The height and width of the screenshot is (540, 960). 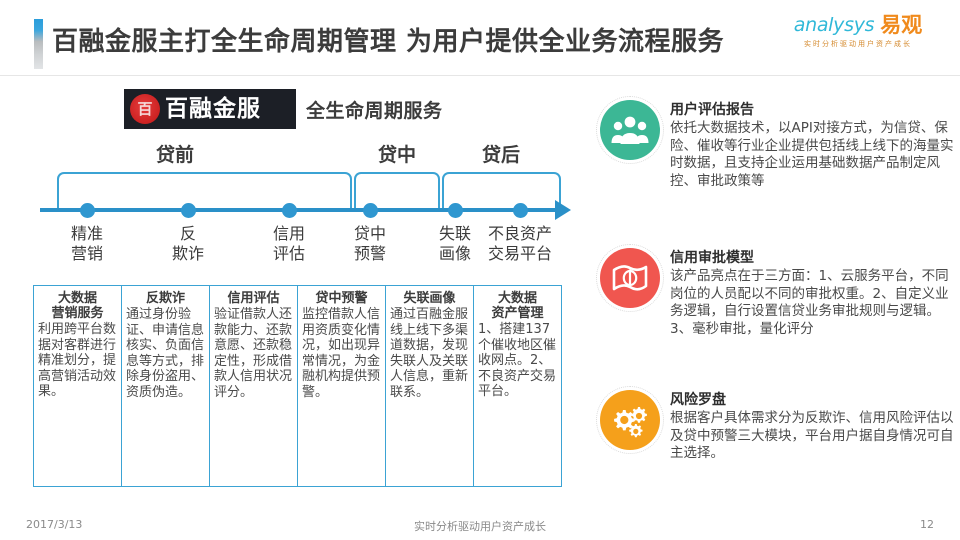 I want to click on gears-icon, so click(x=630, y=420).